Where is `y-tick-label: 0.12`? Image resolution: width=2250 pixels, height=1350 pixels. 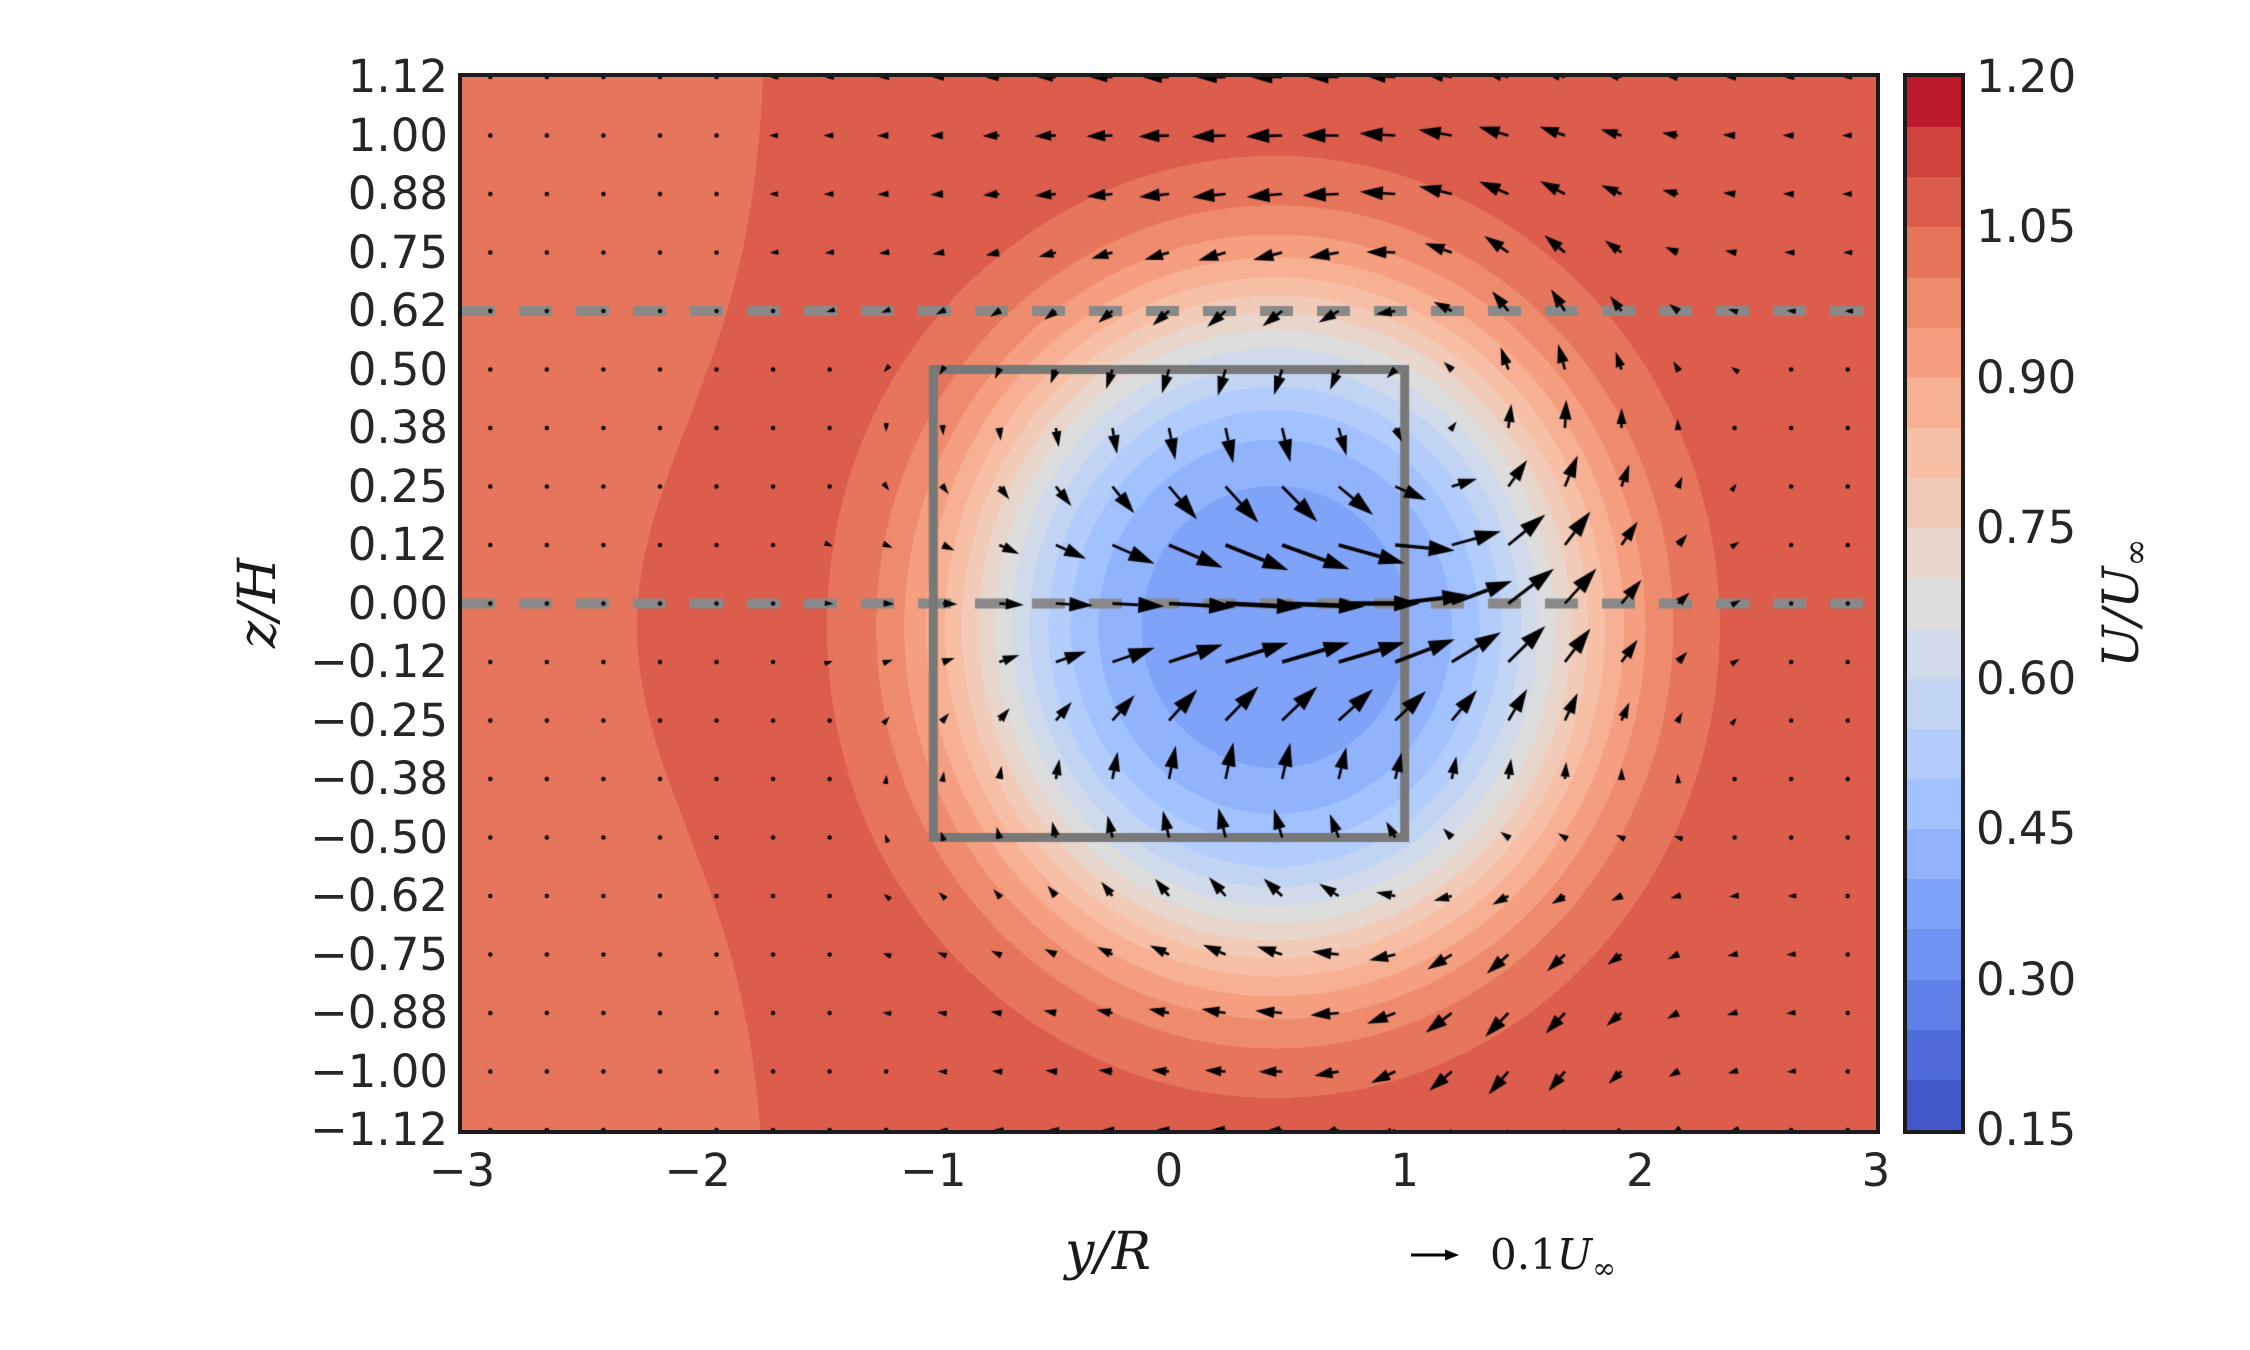 y-tick-label: 0.12 is located at coordinates (397, 544).